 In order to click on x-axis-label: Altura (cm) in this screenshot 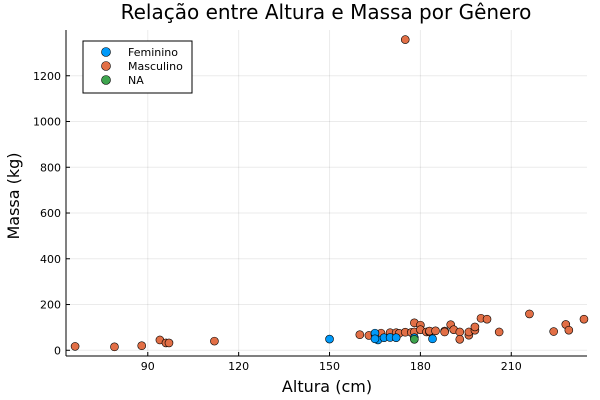, I will do `click(327, 386)`.